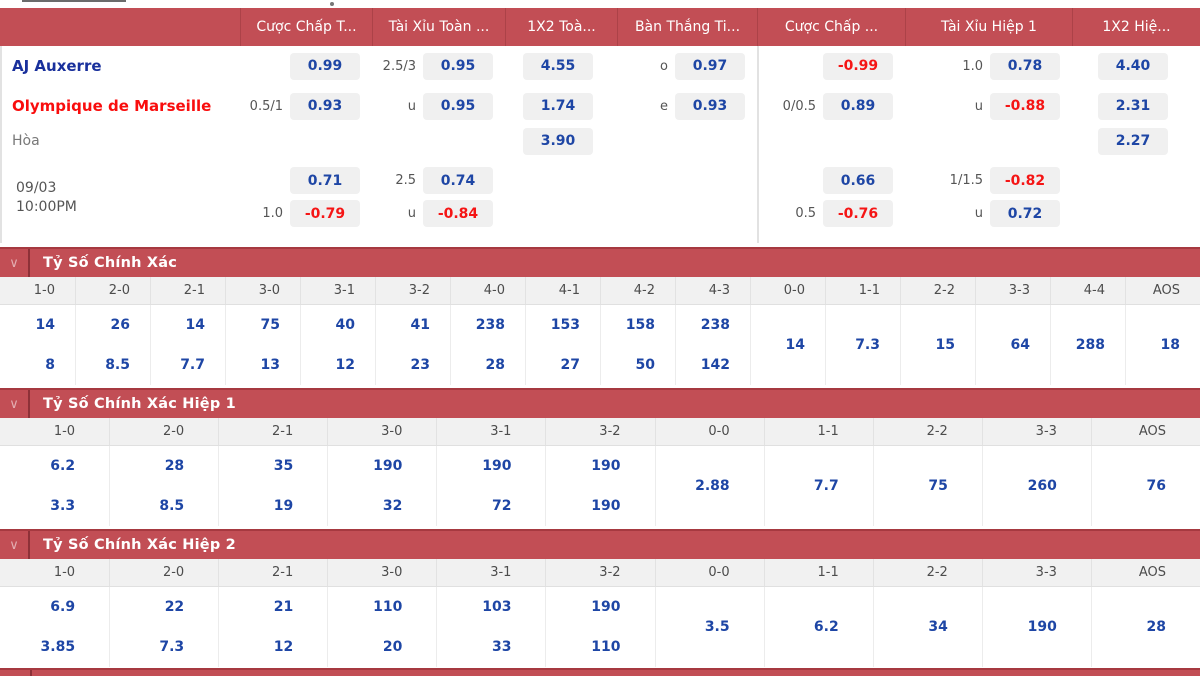 This screenshot has height=676, width=1200. I want to click on score-column: 190, so click(1036, 627).